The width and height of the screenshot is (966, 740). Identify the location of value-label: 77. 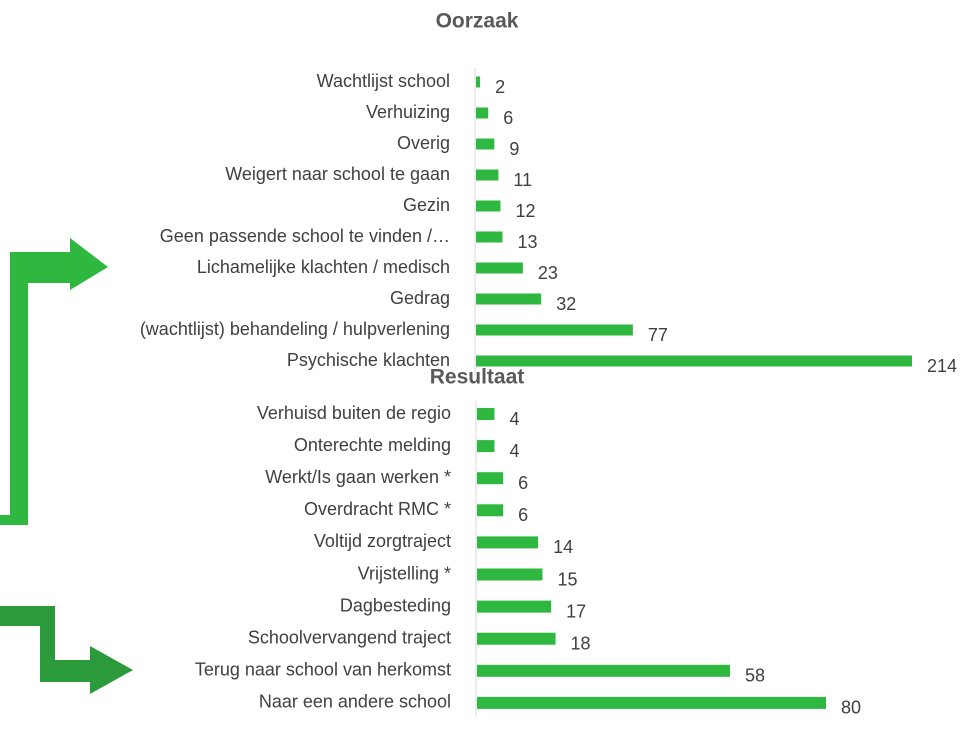
(658, 335).